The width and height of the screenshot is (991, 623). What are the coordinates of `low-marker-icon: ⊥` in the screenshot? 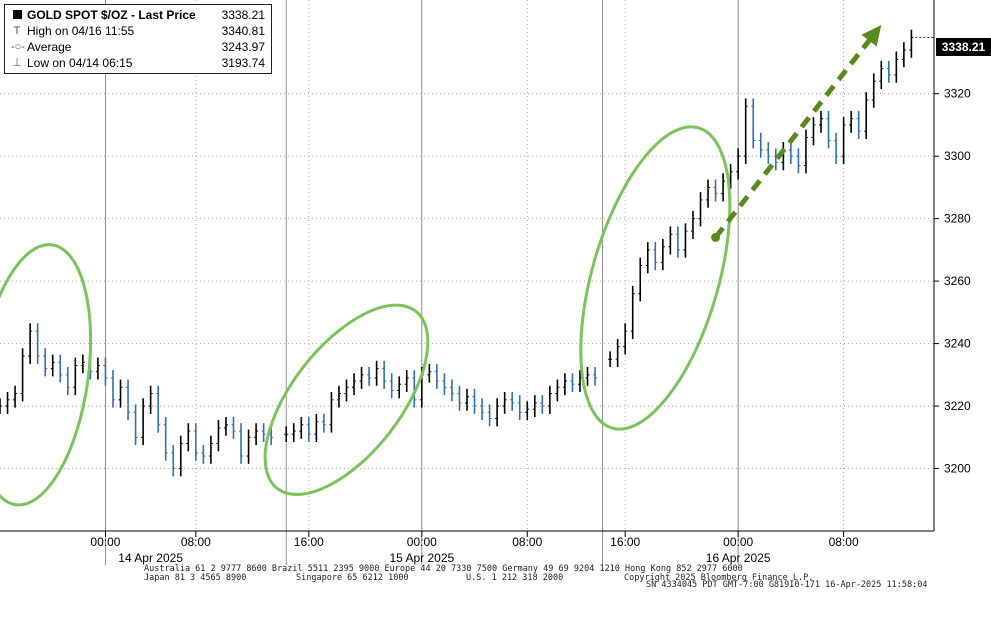 It's located at (17, 63).